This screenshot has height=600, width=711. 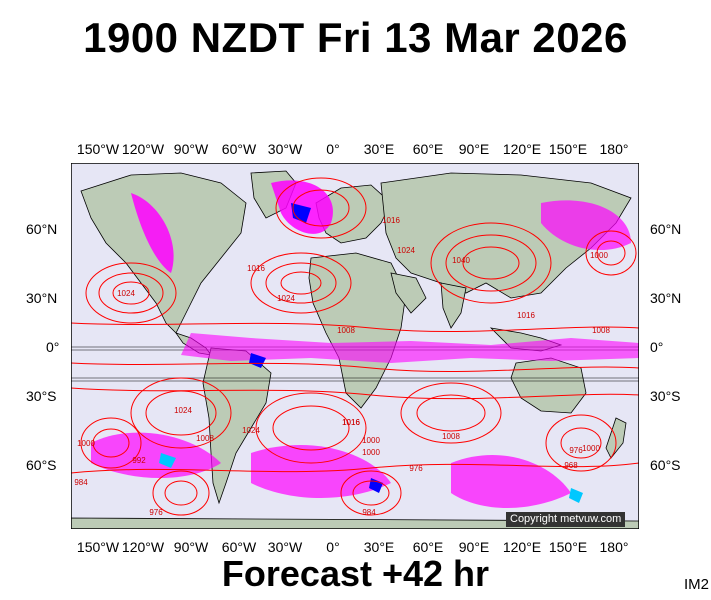 I want to click on arabia, so click(x=408, y=293).